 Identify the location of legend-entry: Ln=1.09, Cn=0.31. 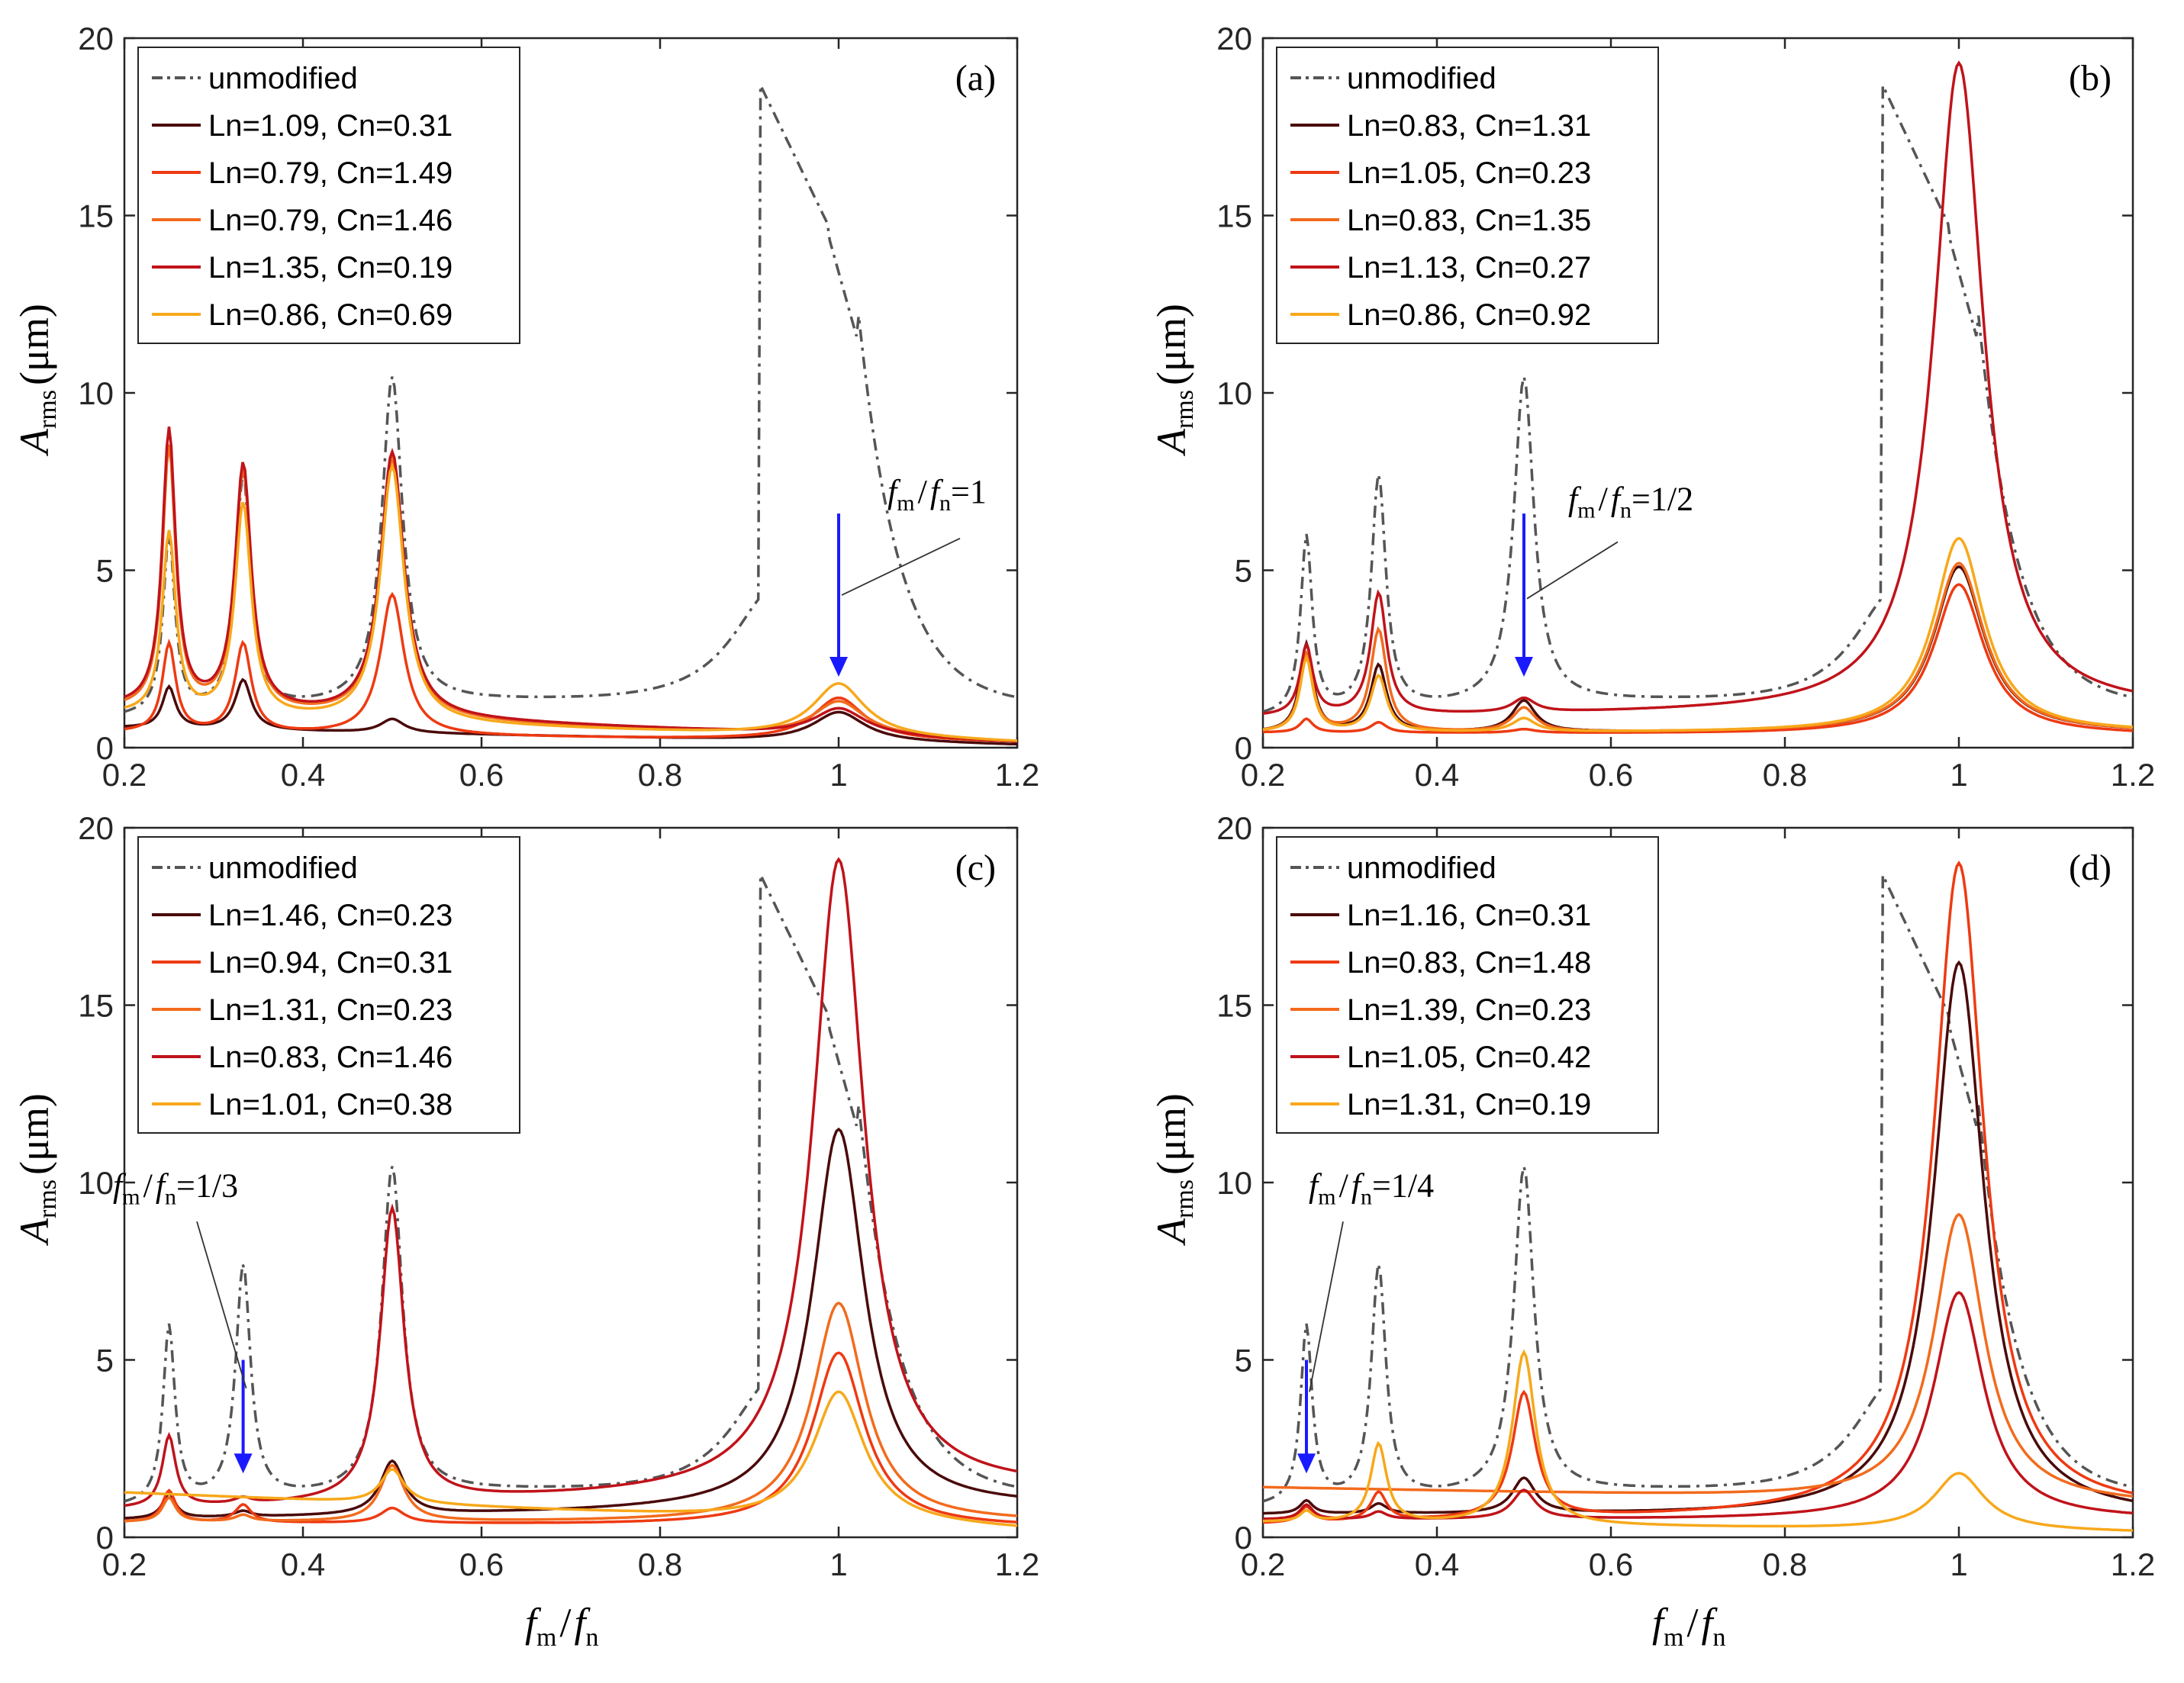
(330, 126).